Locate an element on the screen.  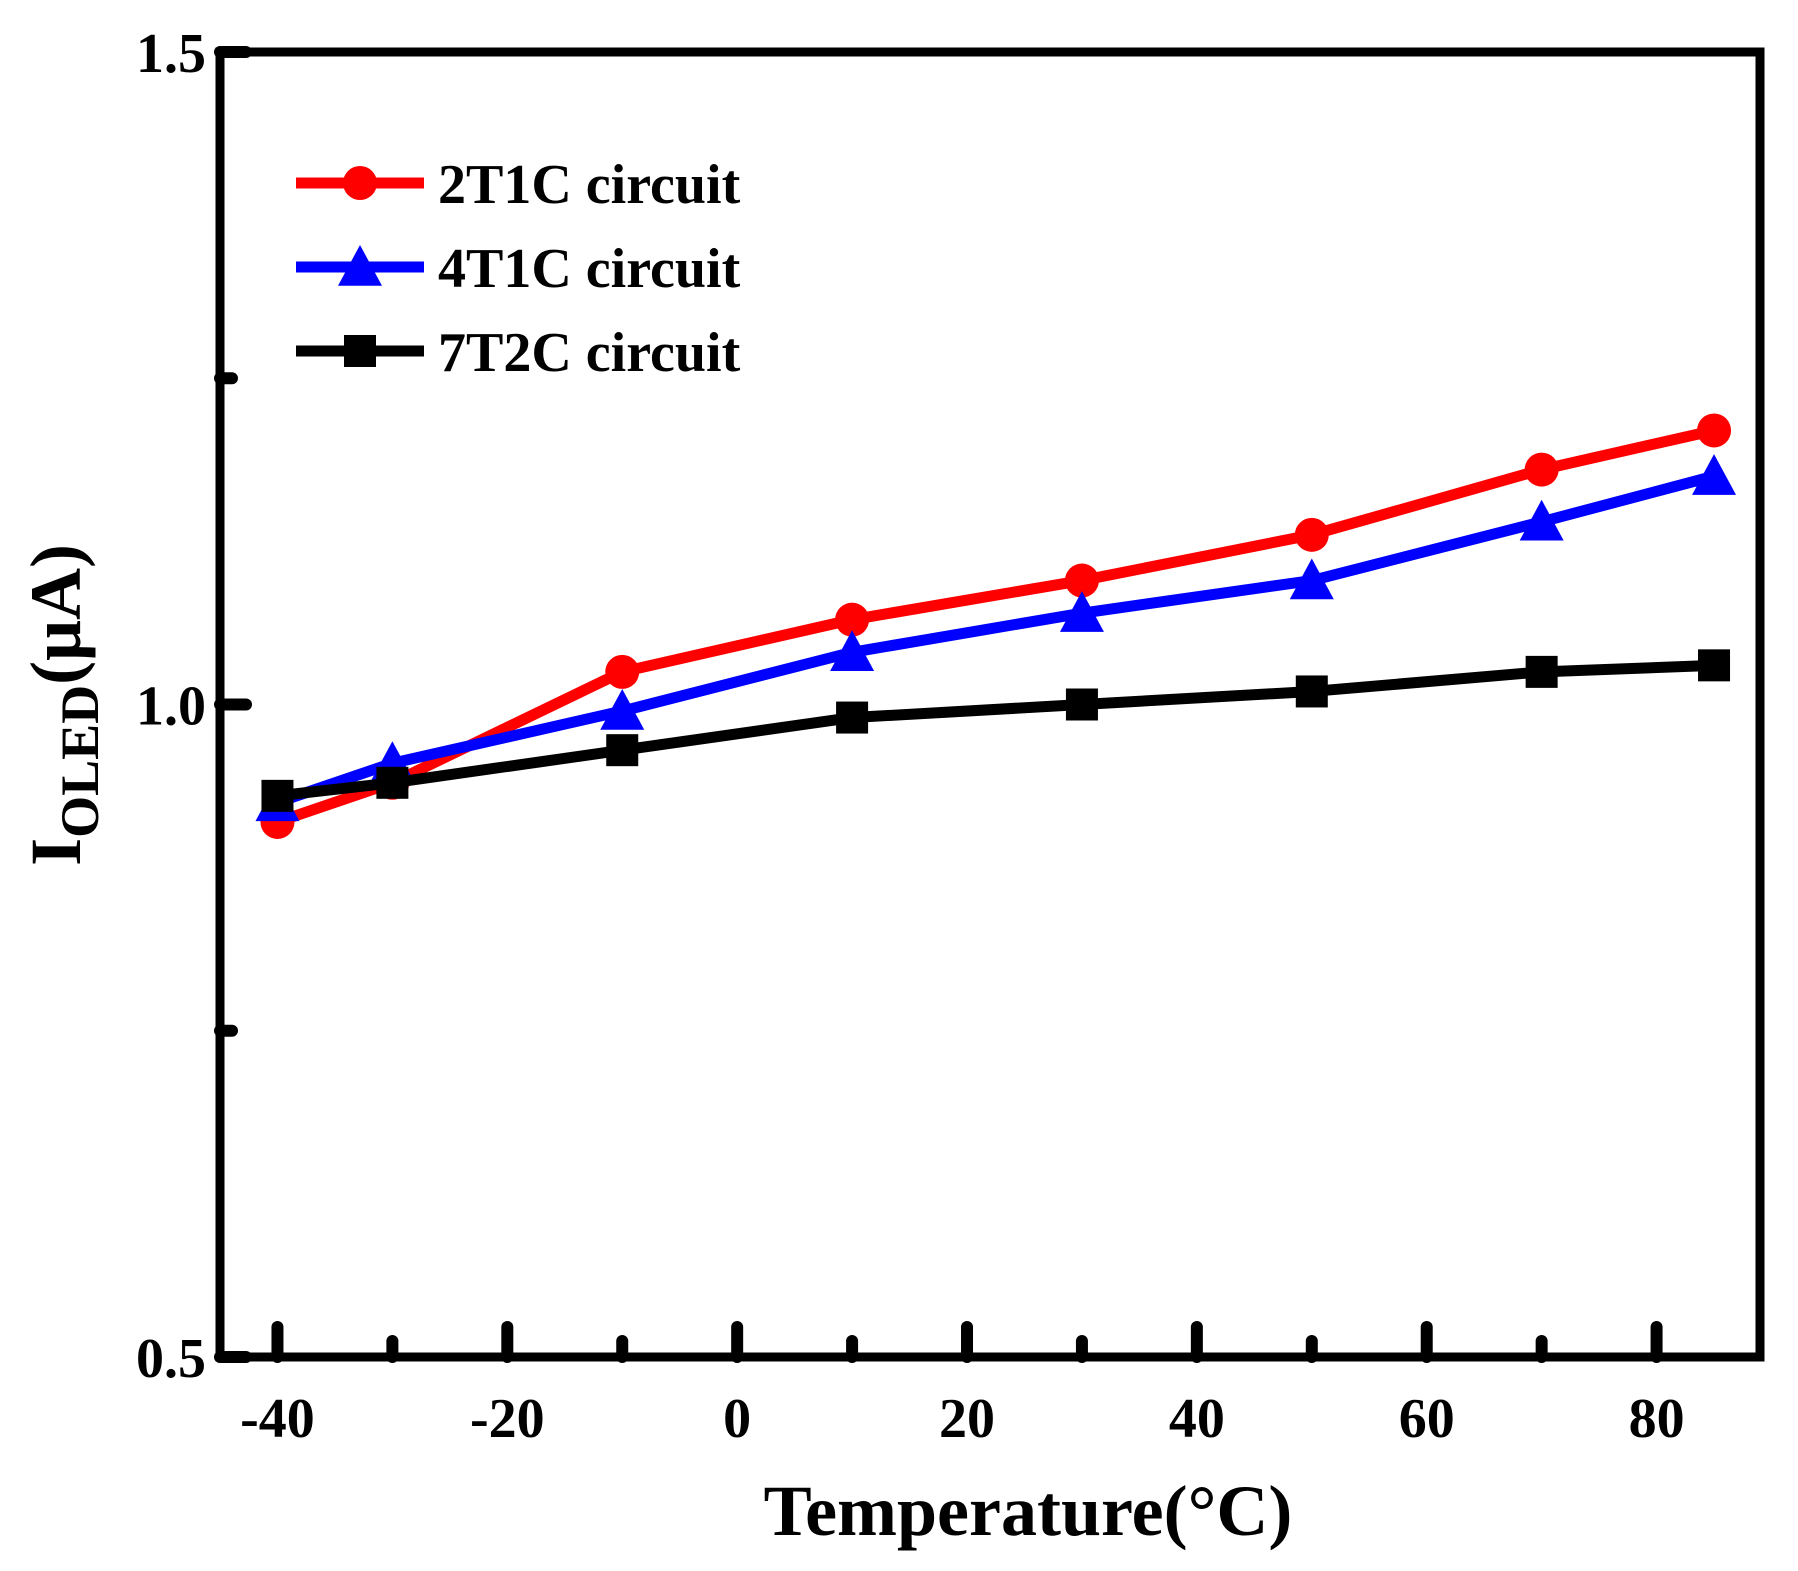
y-tick-label: 1.5 is located at coordinates (171, 54).